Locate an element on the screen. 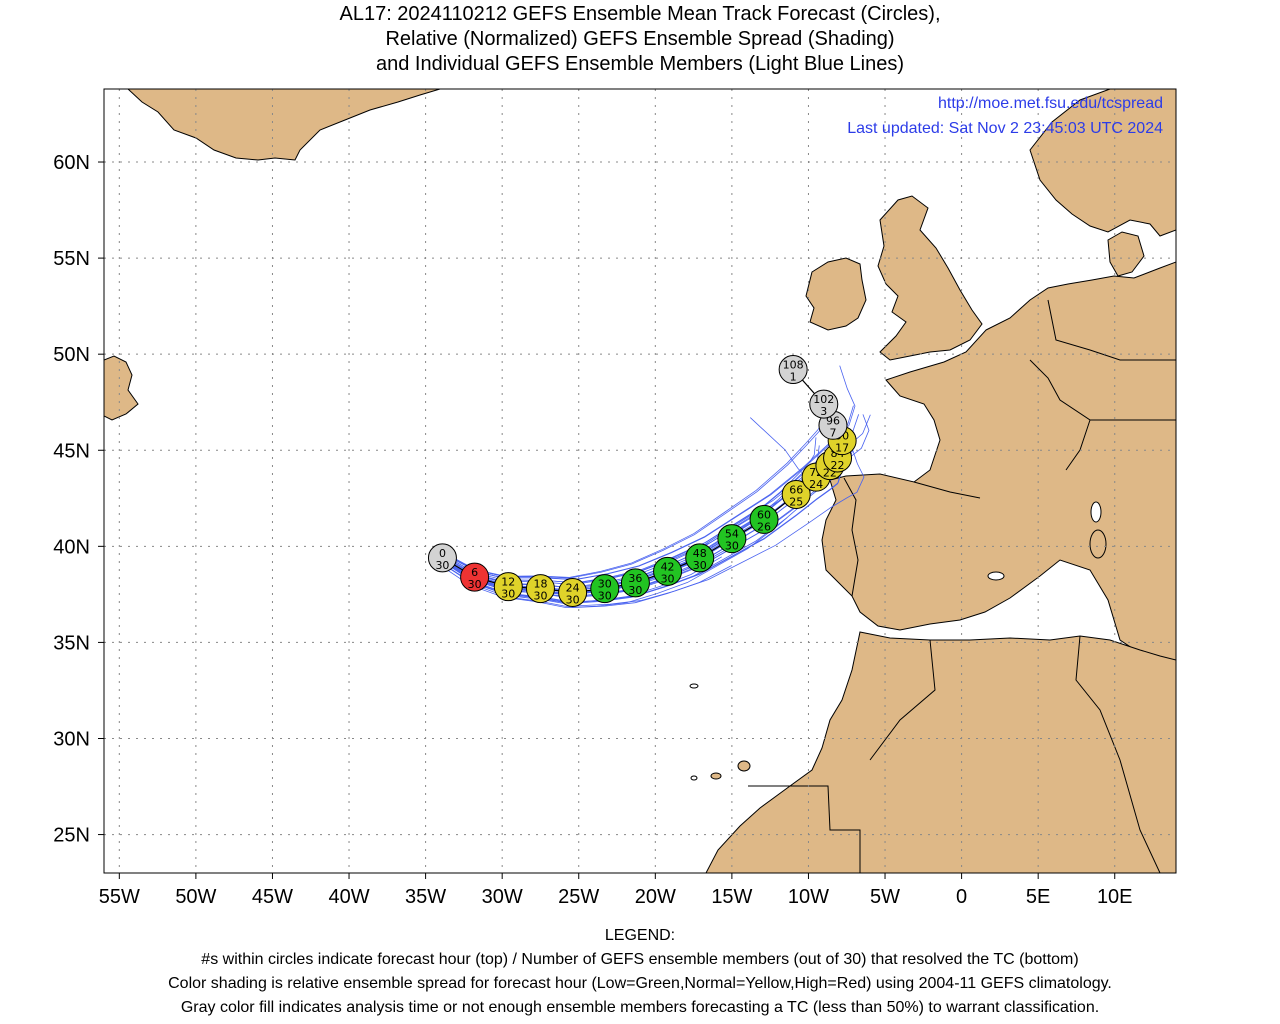 The image size is (1280, 1024). forecast-hour: 48 is located at coordinates (700, 553).